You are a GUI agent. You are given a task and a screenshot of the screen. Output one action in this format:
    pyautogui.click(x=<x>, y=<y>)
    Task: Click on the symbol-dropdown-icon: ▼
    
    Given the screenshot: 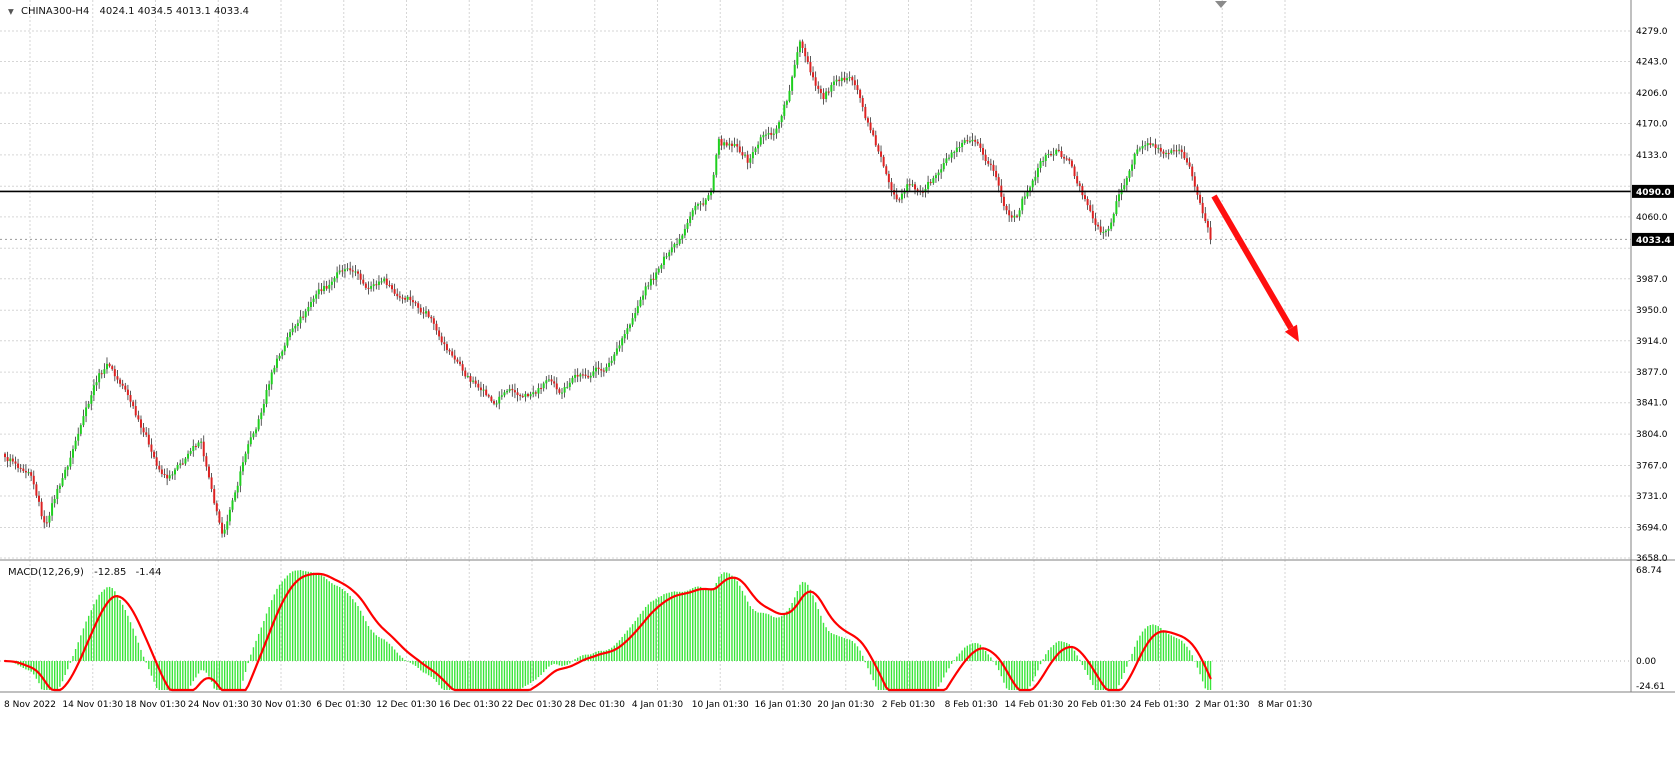 What is the action you would take?
    pyautogui.click(x=11, y=11)
    